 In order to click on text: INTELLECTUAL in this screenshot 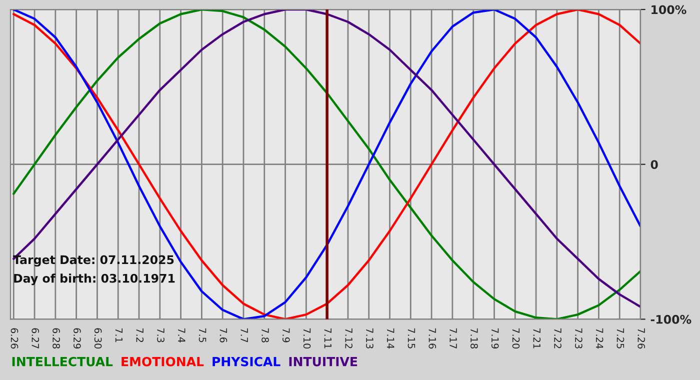, I will do `click(62, 361)`.